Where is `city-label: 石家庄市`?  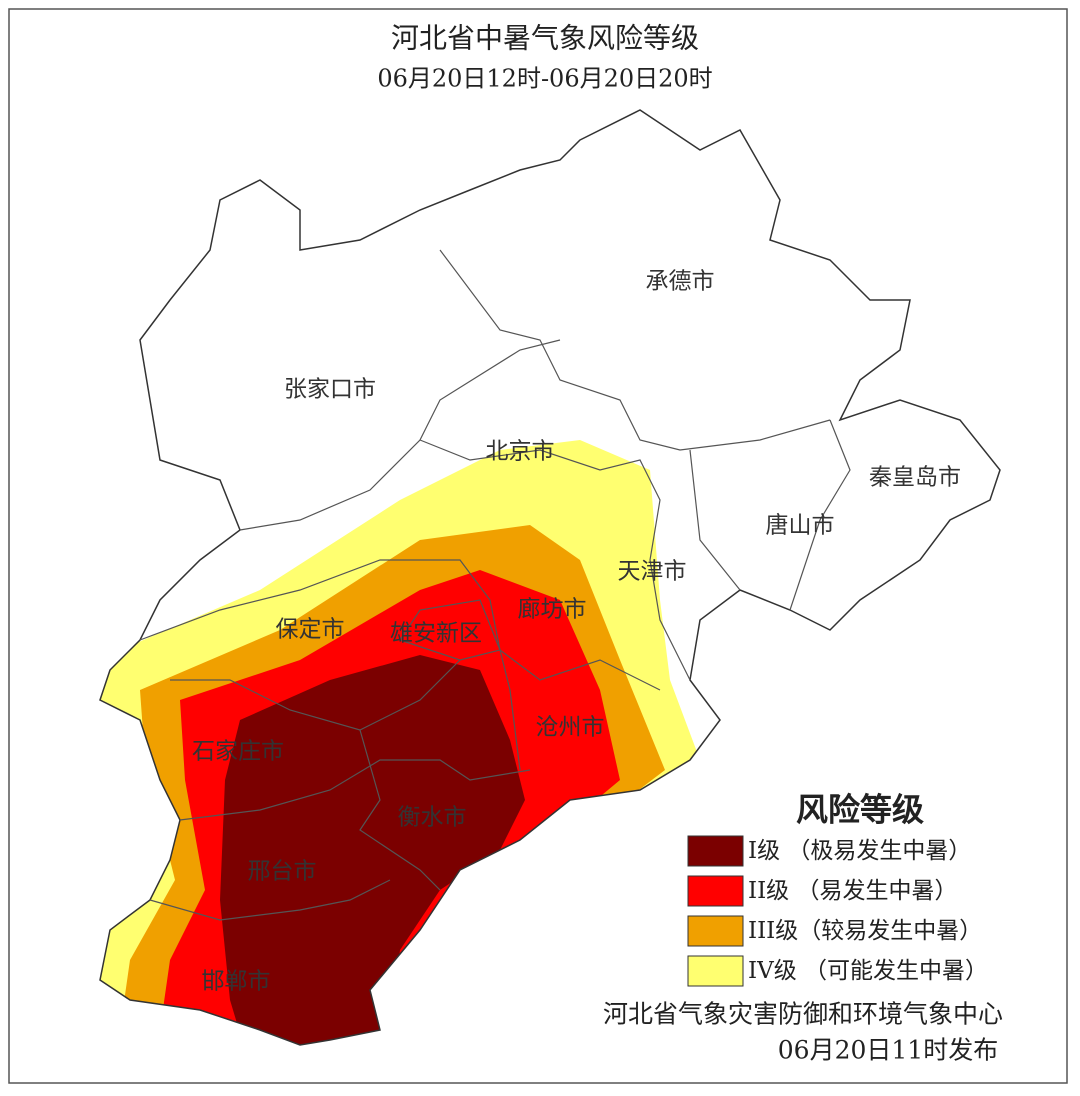
city-label: 石家庄市 is located at coordinates (238, 752).